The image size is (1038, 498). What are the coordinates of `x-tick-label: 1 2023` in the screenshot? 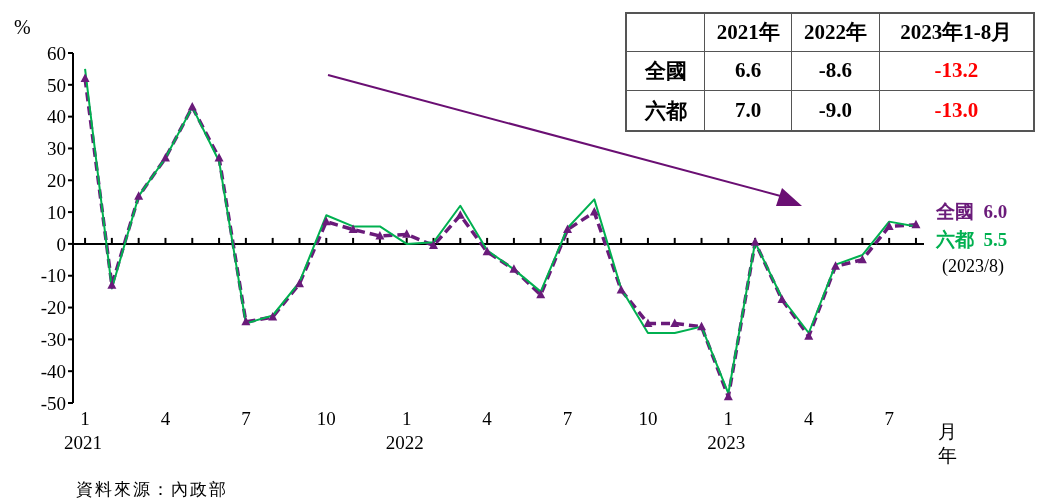 It's located at (726, 430).